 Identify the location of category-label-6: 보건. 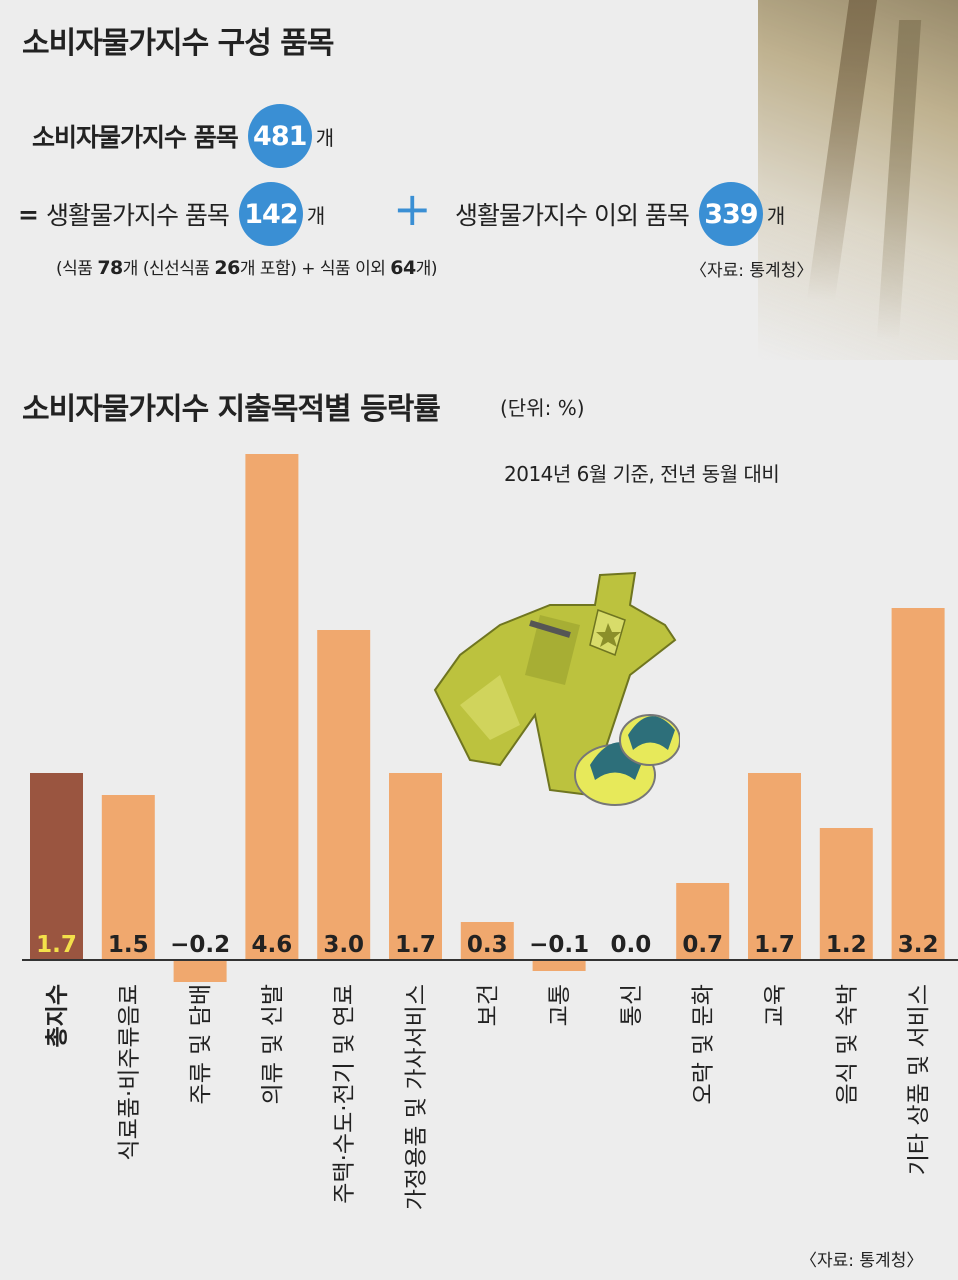
(488, 1005).